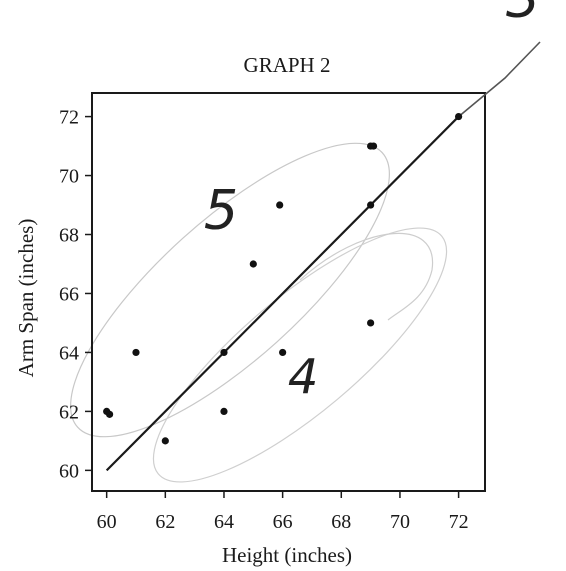  What do you see at coordinates (499, 79) in the screenshot?
I see `pencil-pointer` at bounding box center [499, 79].